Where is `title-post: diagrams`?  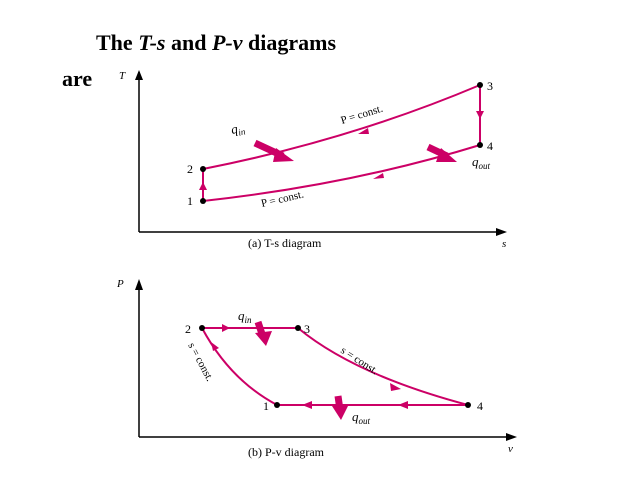
title-post: diagrams is located at coordinates (289, 42).